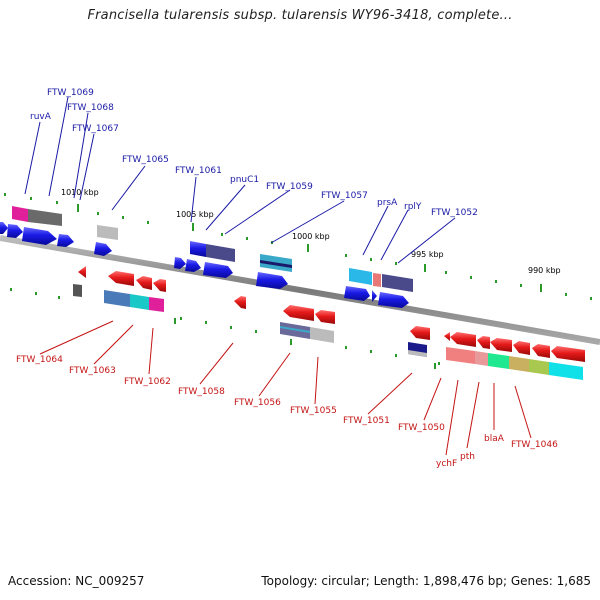 This screenshot has width=600, height=600. What do you see at coordinates (446, 464) in the screenshot?
I see `gene-label: ychF` at bounding box center [446, 464].